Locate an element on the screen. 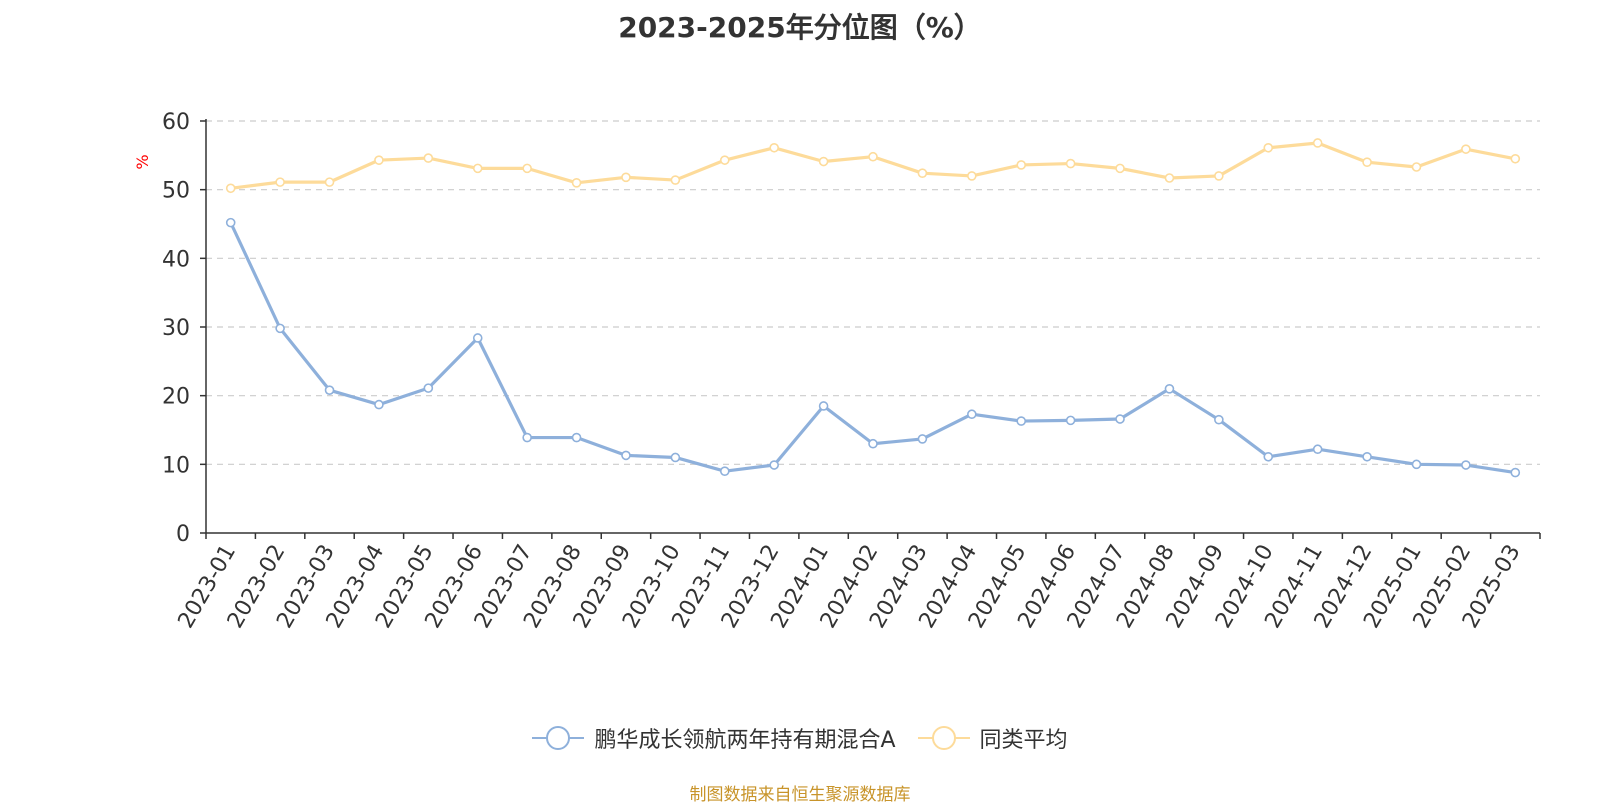 This screenshot has width=1600, height=805. legend: 鹏华成长领航两年持有期混合A 同类平均 is located at coordinates (800, 738).